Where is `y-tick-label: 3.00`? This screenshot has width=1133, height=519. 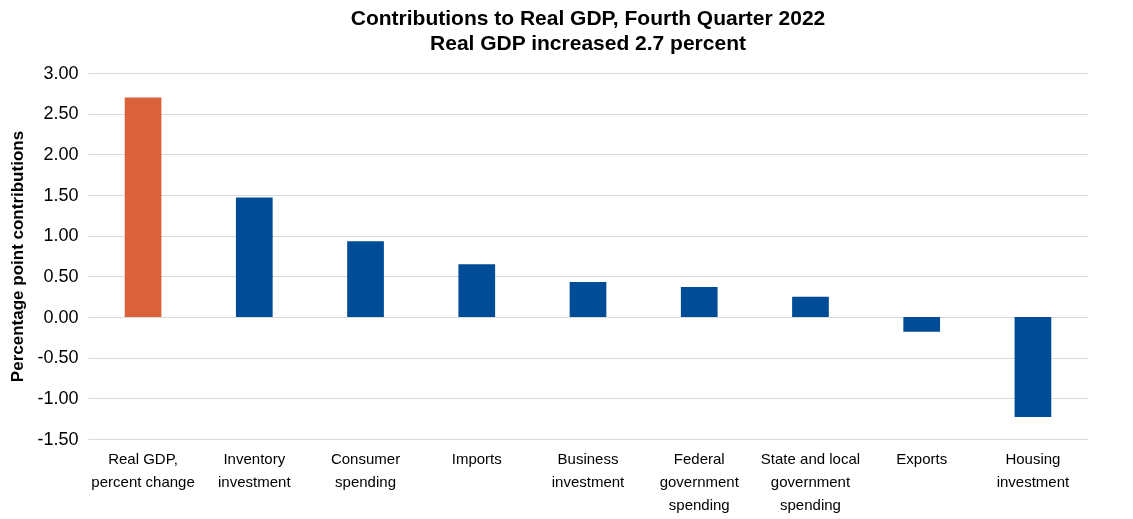
y-tick-label: 3.00 is located at coordinates (61, 72).